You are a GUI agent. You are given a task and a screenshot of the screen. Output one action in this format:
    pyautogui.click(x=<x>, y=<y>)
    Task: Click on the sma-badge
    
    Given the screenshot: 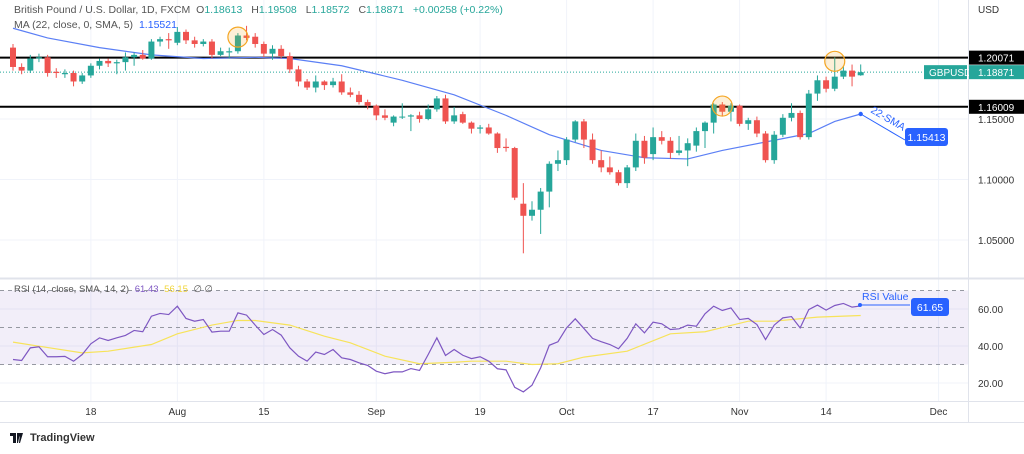 What is the action you would take?
    pyautogui.click(x=926, y=137)
    